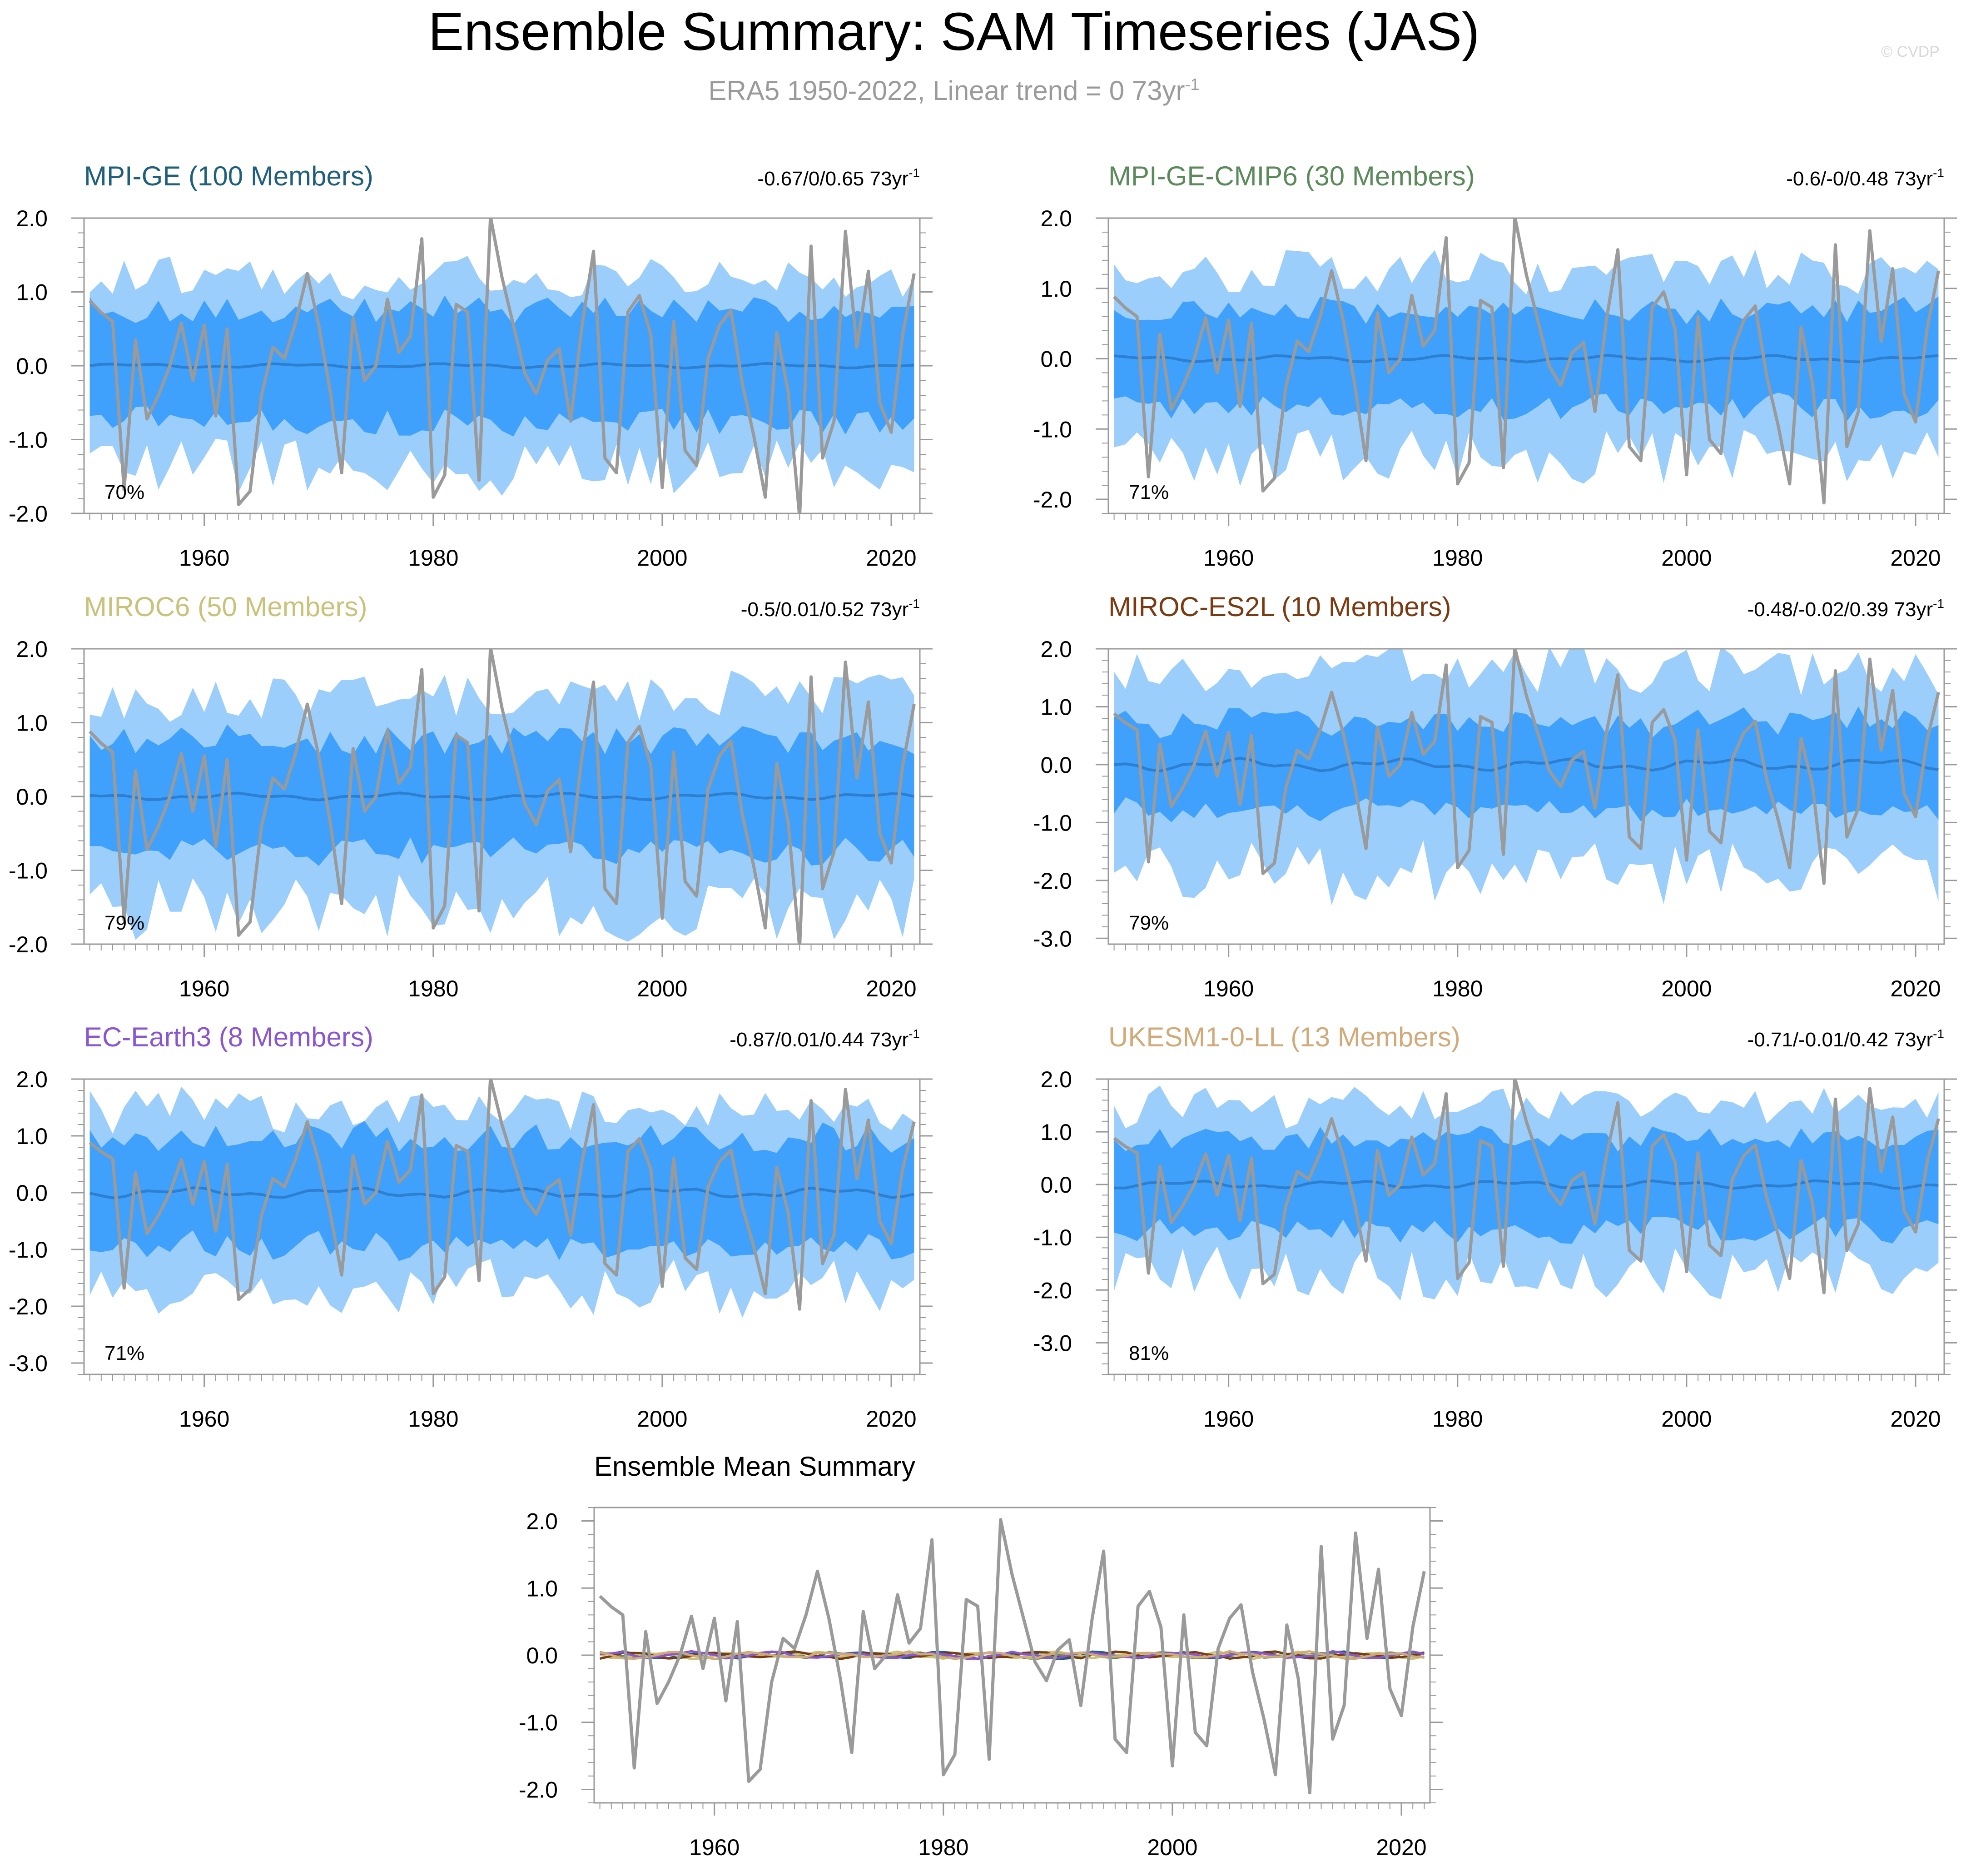  I want to click on panel-title: MPI-GE-CMIP6 (30 Members), so click(1291, 176).